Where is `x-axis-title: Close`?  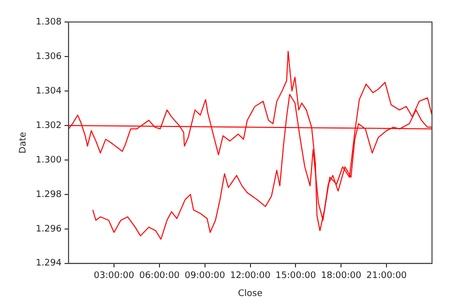 x-axis-title: Close is located at coordinates (250, 293).